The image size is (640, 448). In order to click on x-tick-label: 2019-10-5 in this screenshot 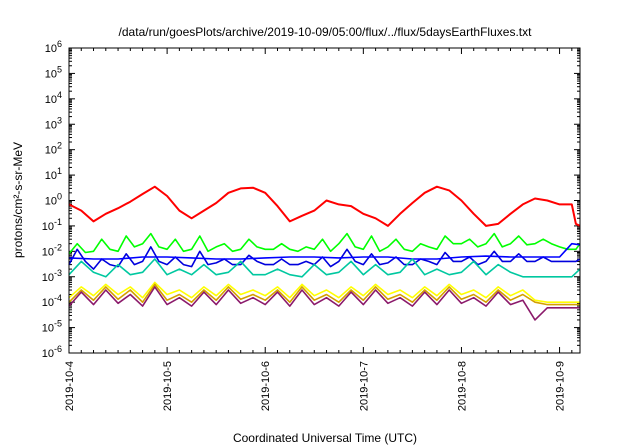, I will do `click(168, 386)`.